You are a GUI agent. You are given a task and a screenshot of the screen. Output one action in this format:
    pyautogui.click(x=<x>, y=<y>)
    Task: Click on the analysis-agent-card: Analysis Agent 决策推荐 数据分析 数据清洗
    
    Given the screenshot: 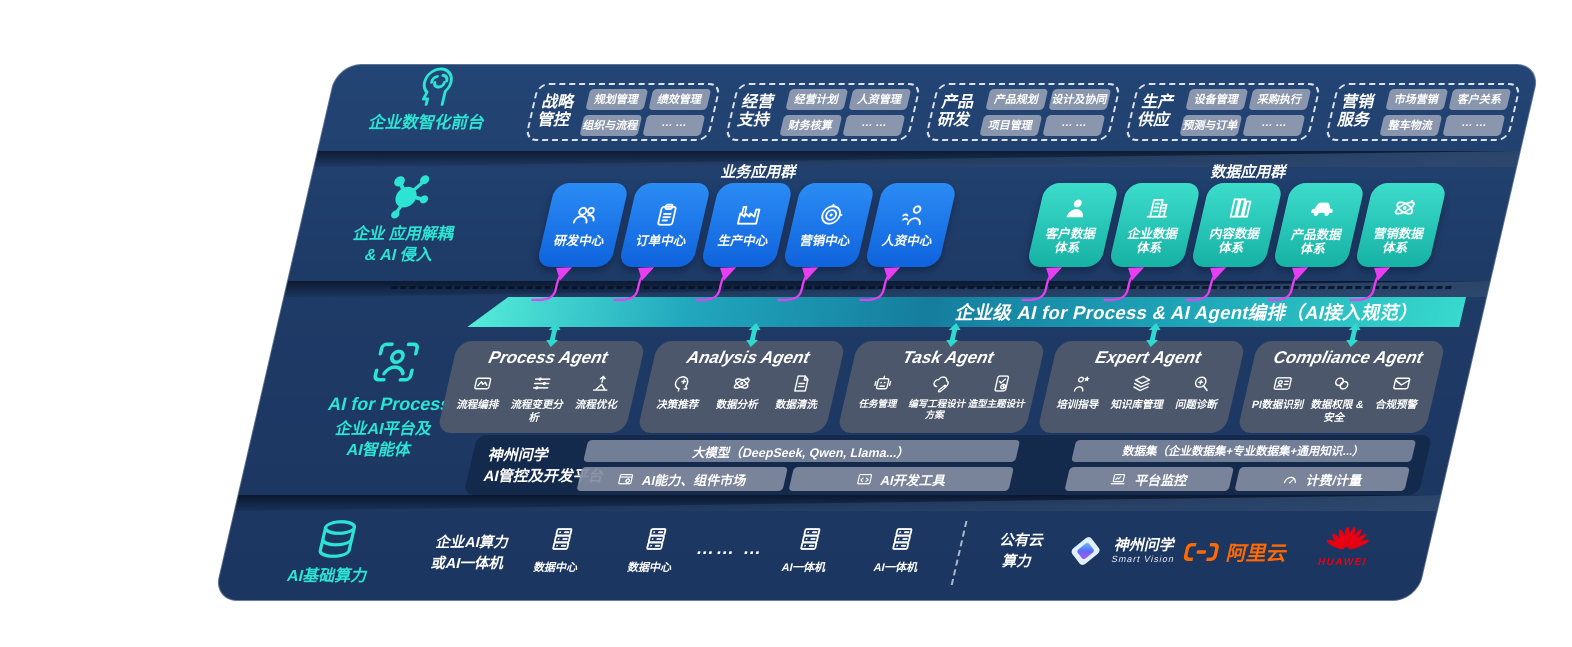 What is the action you would take?
    pyautogui.click(x=741, y=387)
    